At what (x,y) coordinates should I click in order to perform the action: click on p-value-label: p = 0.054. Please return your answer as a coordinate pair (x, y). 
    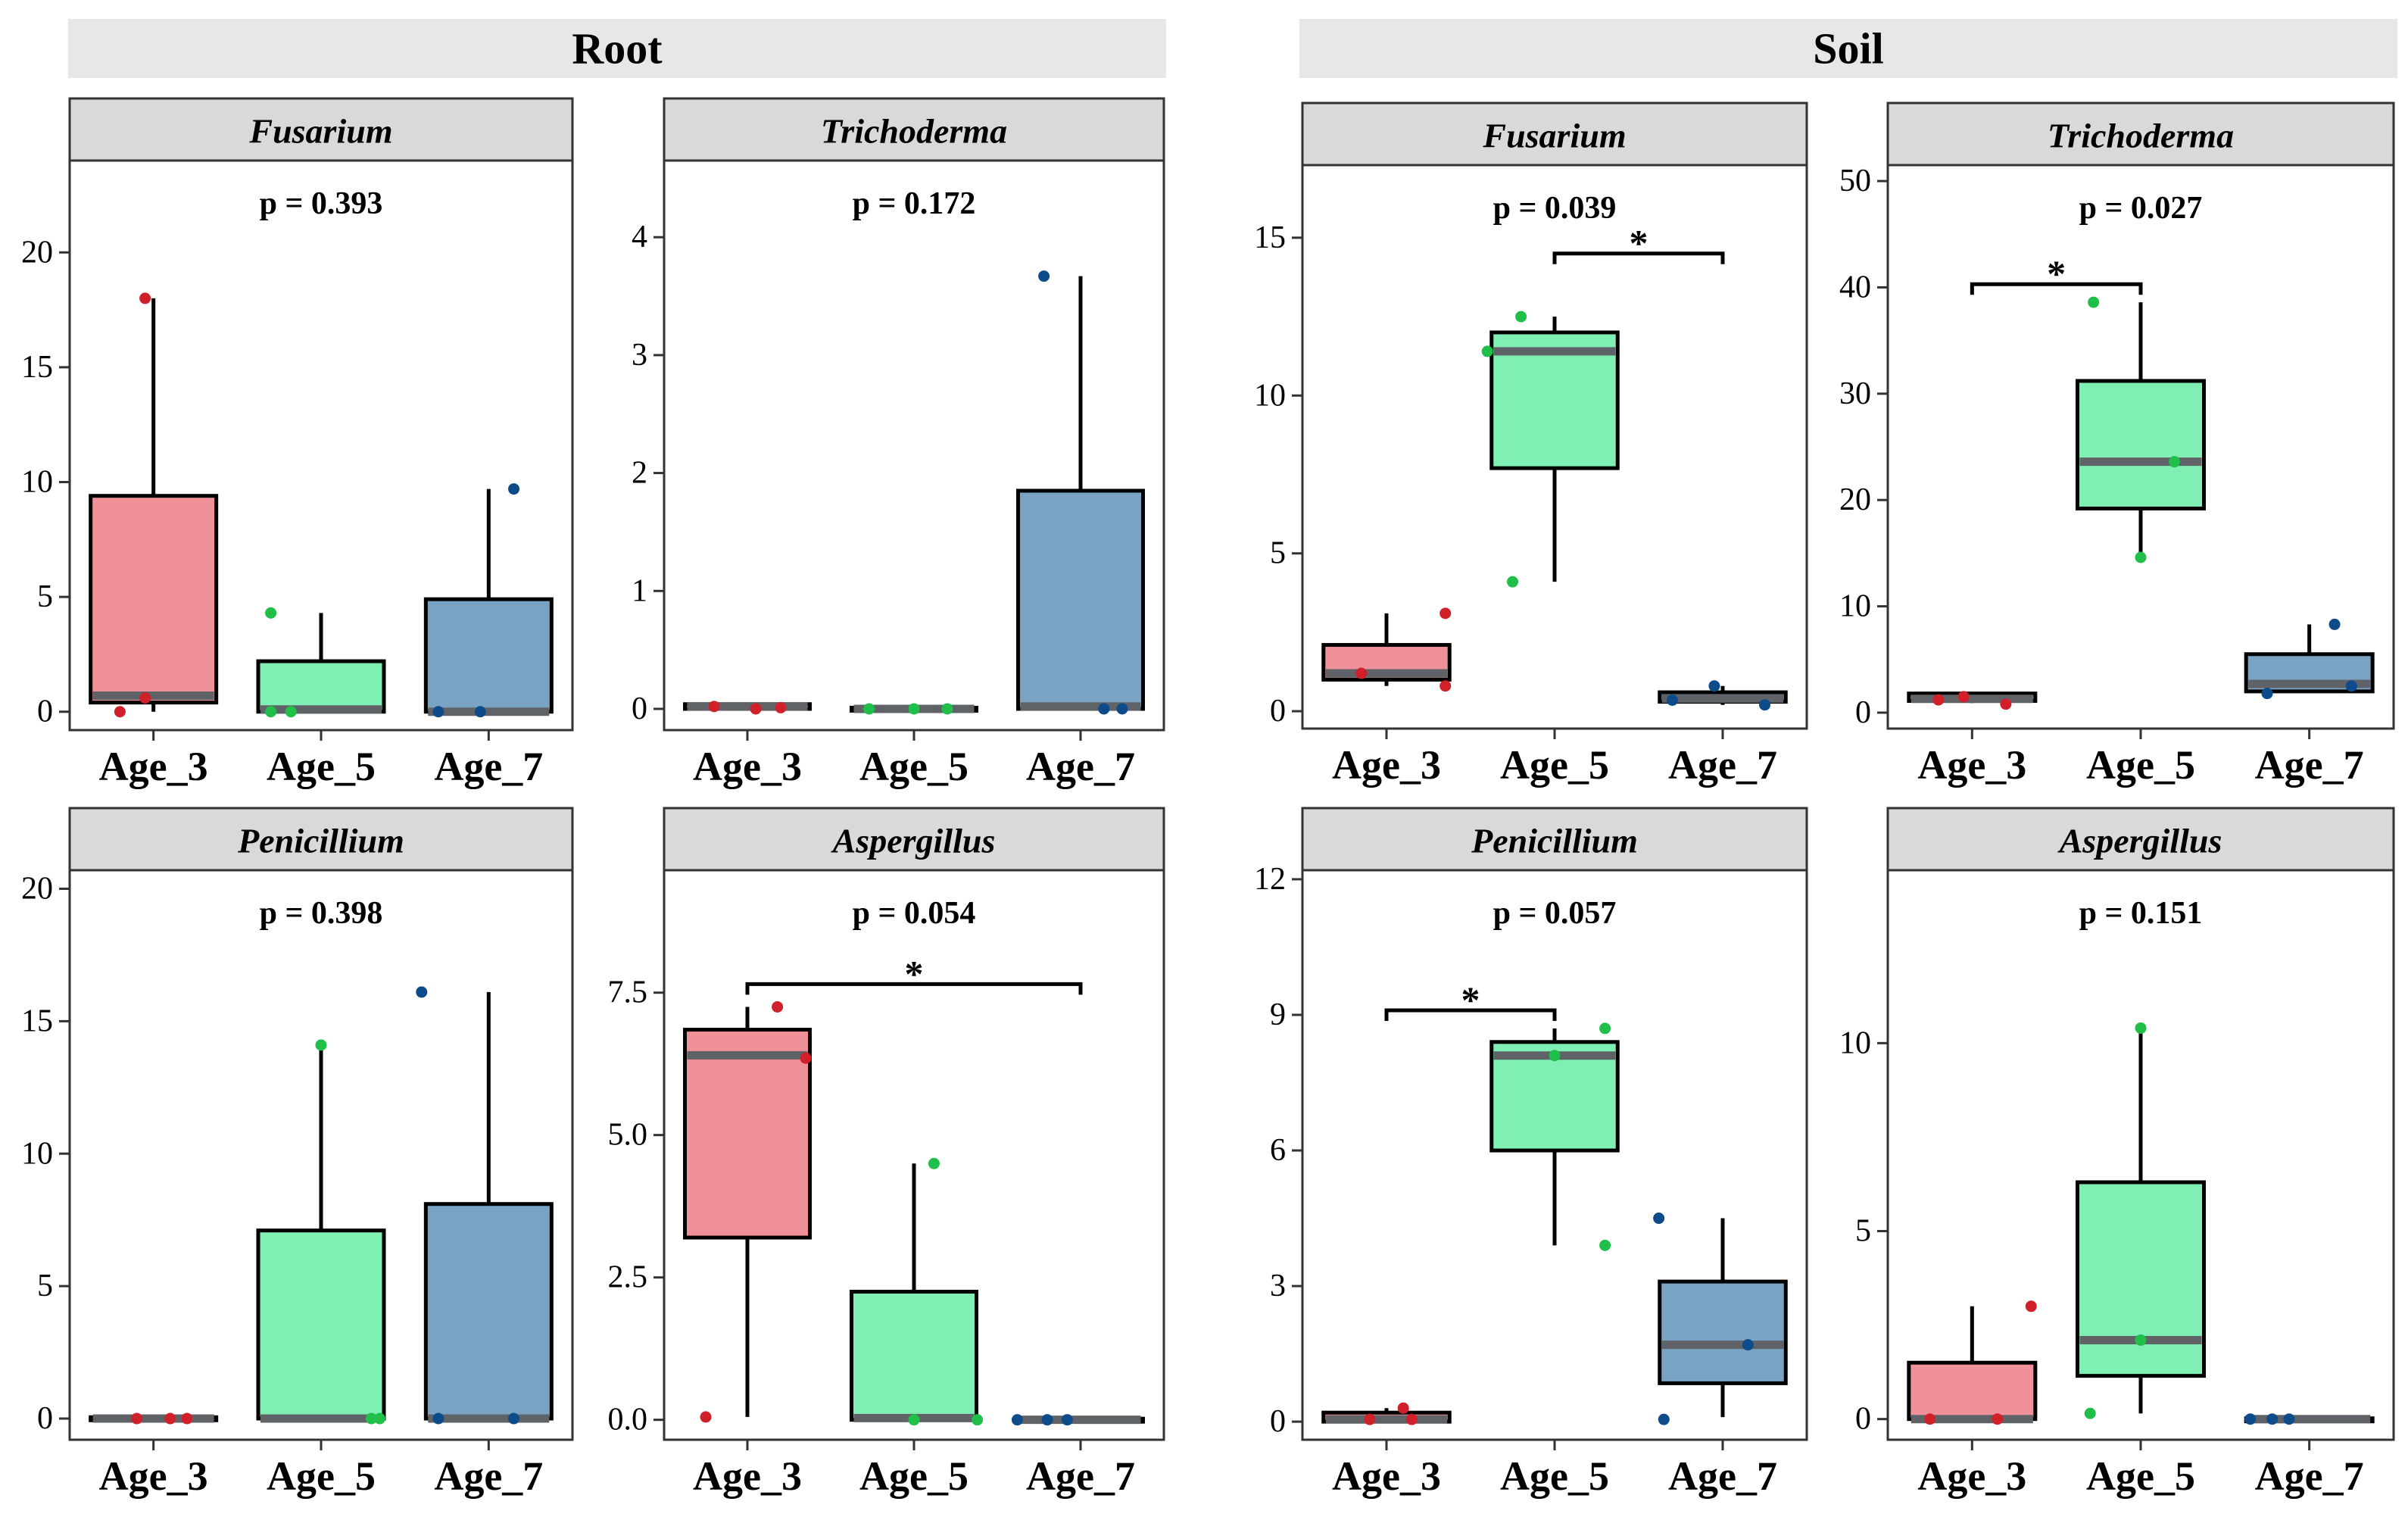
    Looking at the image, I should click on (915, 913).